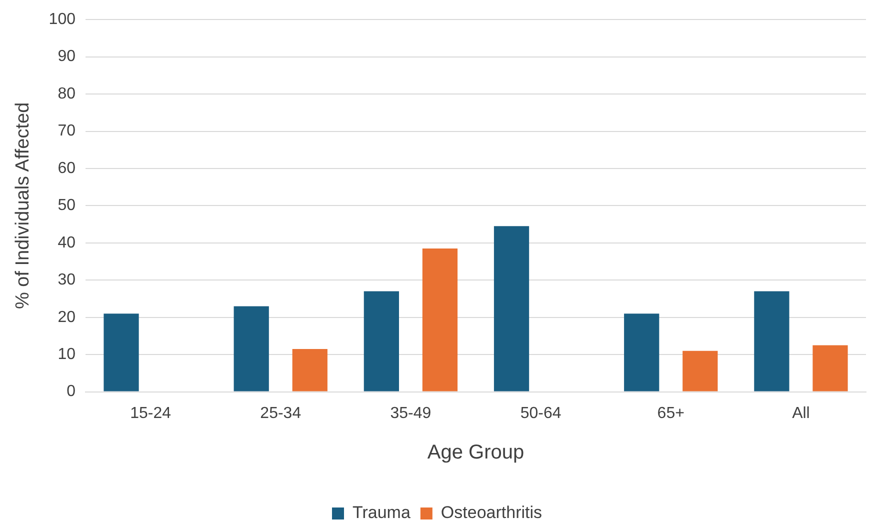 The image size is (876, 532). What do you see at coordinates (67, 57) in the screenshot?
I see `y-tick-label: 90` at bounding box center [67, 57].